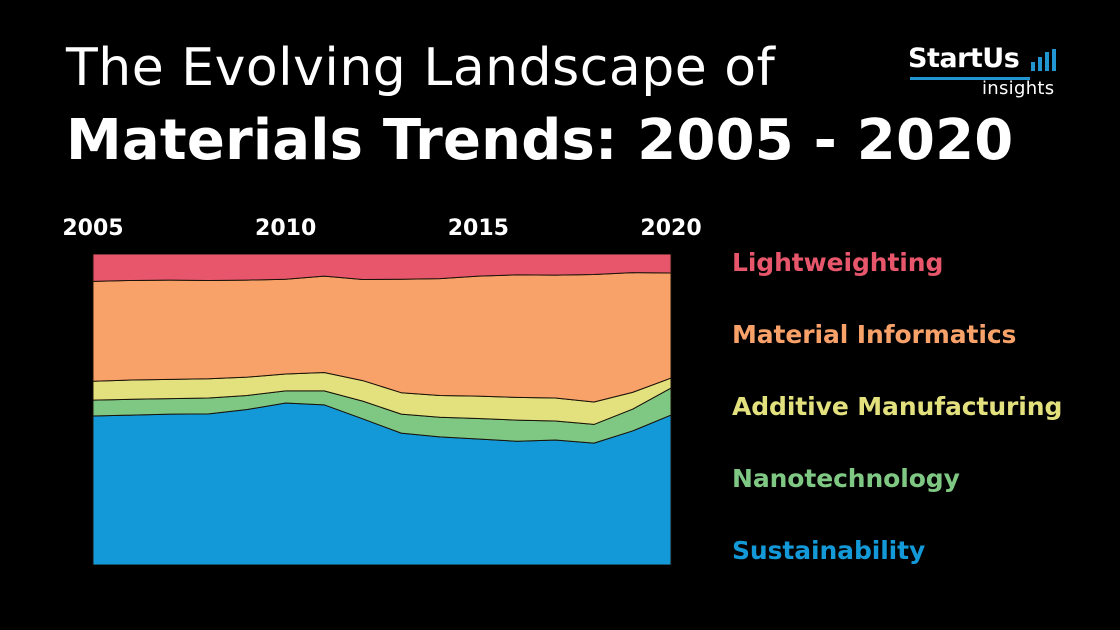 This screenshot has width=1120, height=630. I want to click on x-tick-label-2020: 2020, so click(671, 228).